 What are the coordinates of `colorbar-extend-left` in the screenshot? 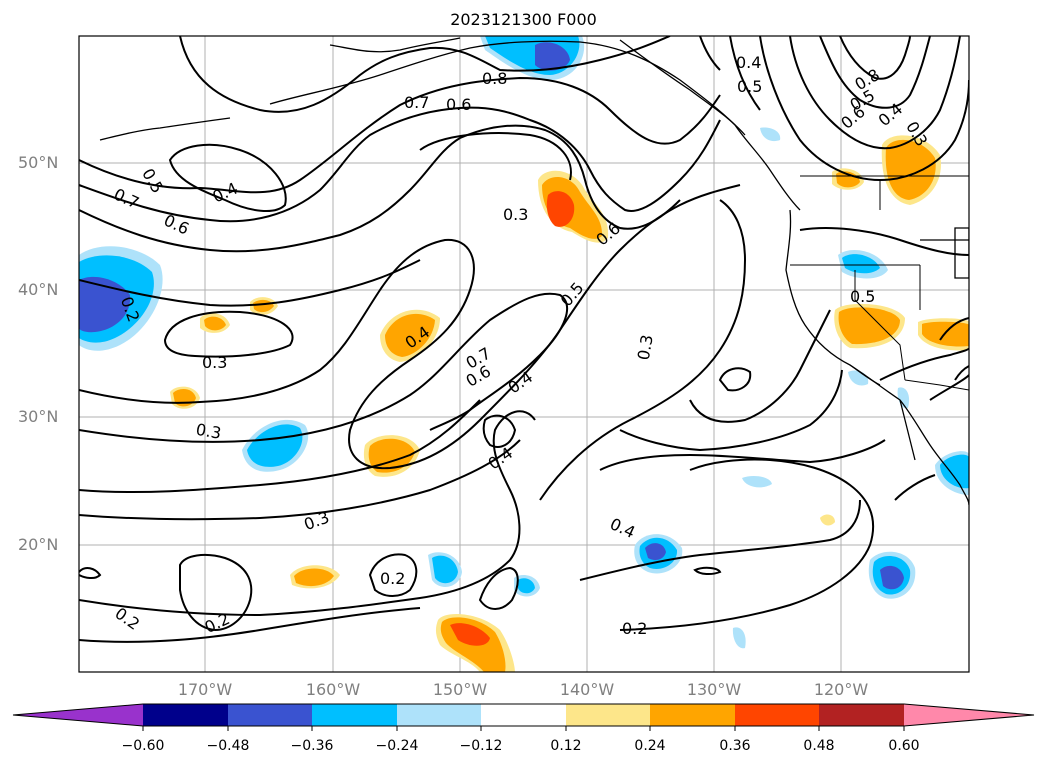 It's located at (78, 715).